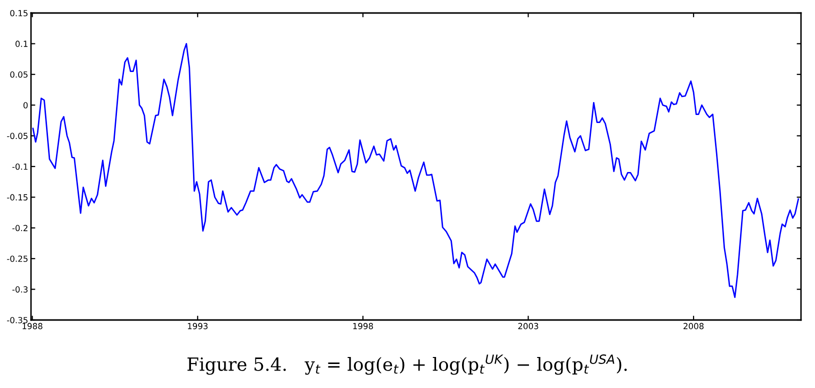  I want to click on x-tick-label: 2008, so click(694, 326).